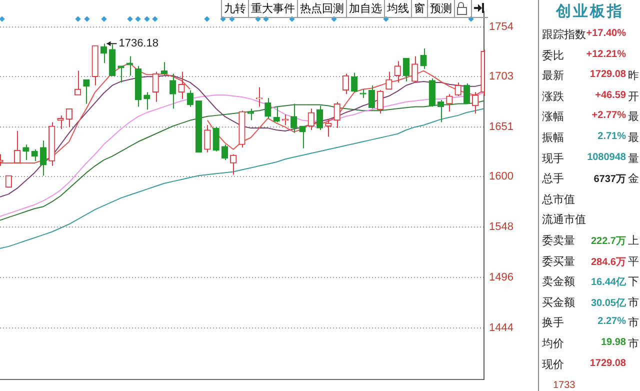  Describe the element at coordinates (440, 8) in the screenshot. I see `annotation: 预测` at that location.